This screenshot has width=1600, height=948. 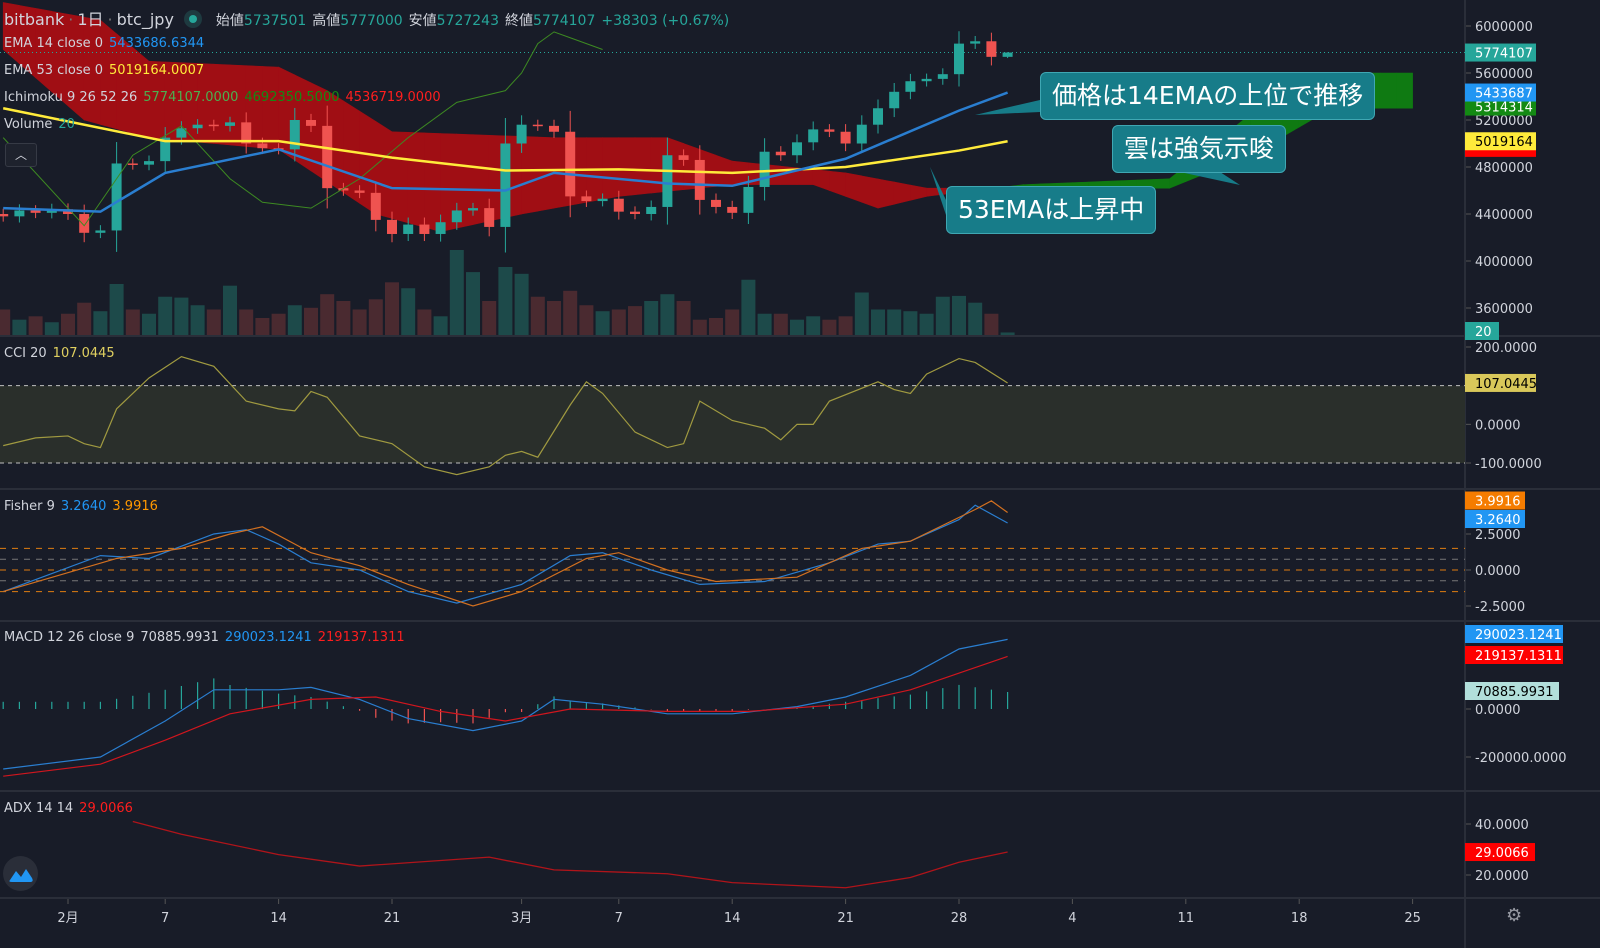 I want to click on annotation-callout: 53EMAは上昇中, so click(x=1051, y=210).